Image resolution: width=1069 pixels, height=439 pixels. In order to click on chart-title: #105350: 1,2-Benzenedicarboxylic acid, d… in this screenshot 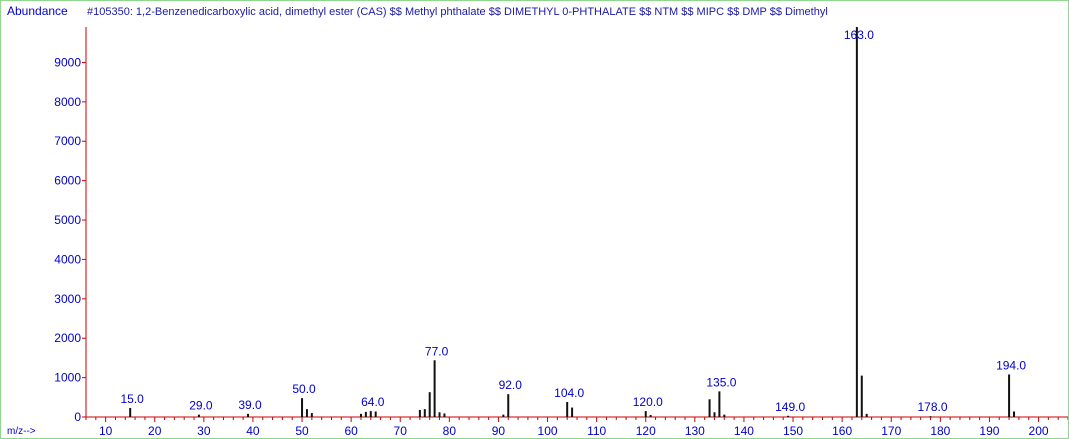, I will do `click(457, 12)`.